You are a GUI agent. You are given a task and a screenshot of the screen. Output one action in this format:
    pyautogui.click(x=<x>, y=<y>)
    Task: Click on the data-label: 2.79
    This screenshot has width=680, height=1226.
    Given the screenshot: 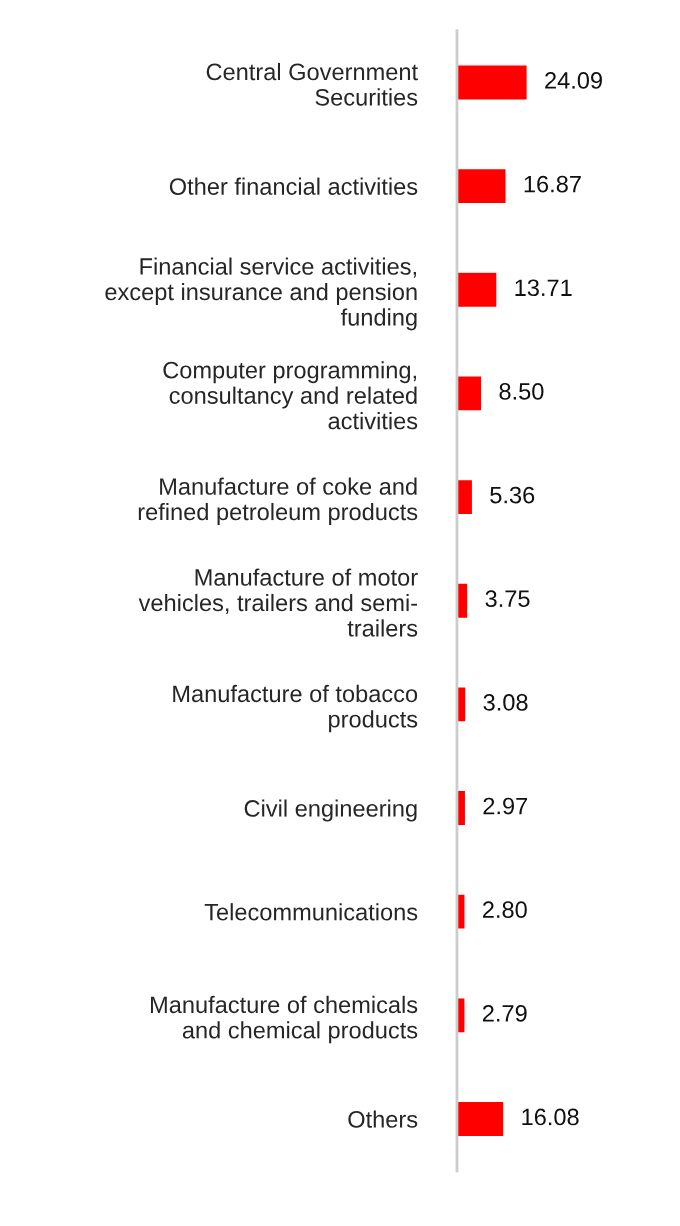 What is the action you would take?
    pyautogui.click(x=504, y=1013)
    